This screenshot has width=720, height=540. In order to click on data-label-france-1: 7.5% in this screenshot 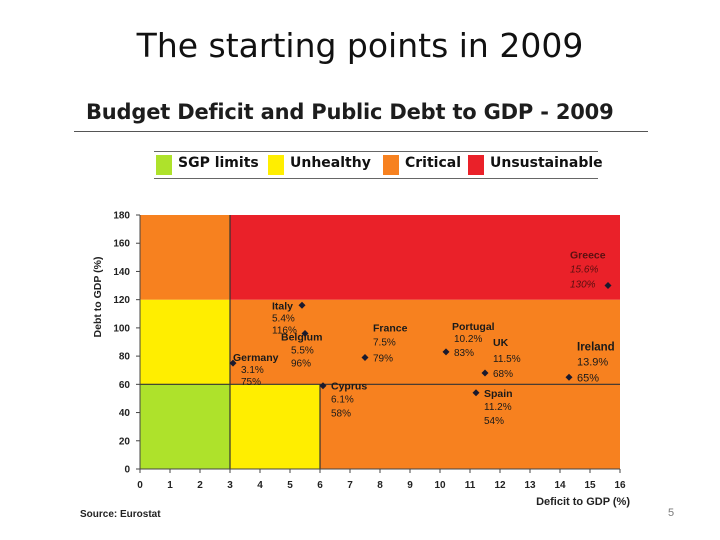, I will do `click(384, 343)`.